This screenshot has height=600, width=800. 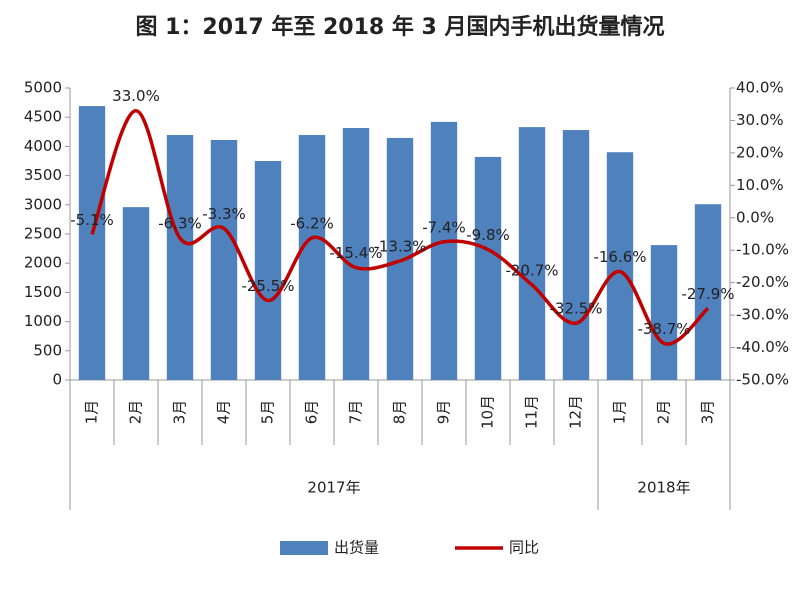 I want to click on y-tick-label: 500, so click(x=47, y=350).